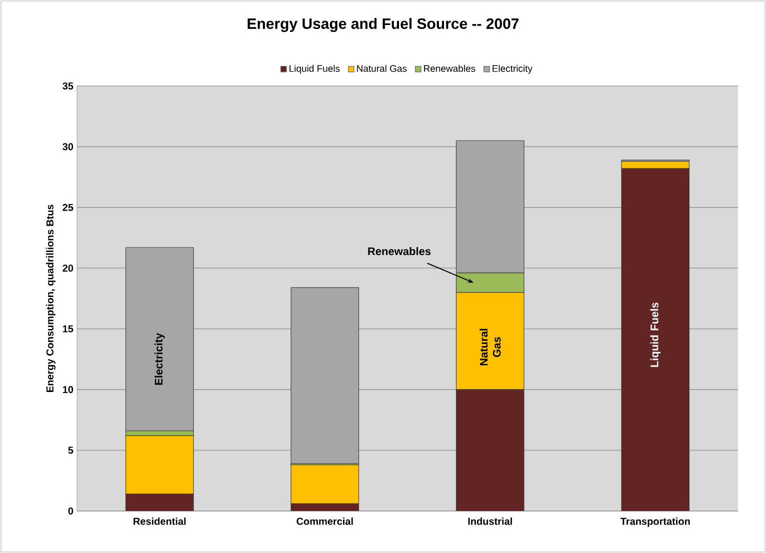  What do you see at coordinates (68, 390) in the screenshot?
I see `y-tick-label: 10` at bounding box center [68, 390].